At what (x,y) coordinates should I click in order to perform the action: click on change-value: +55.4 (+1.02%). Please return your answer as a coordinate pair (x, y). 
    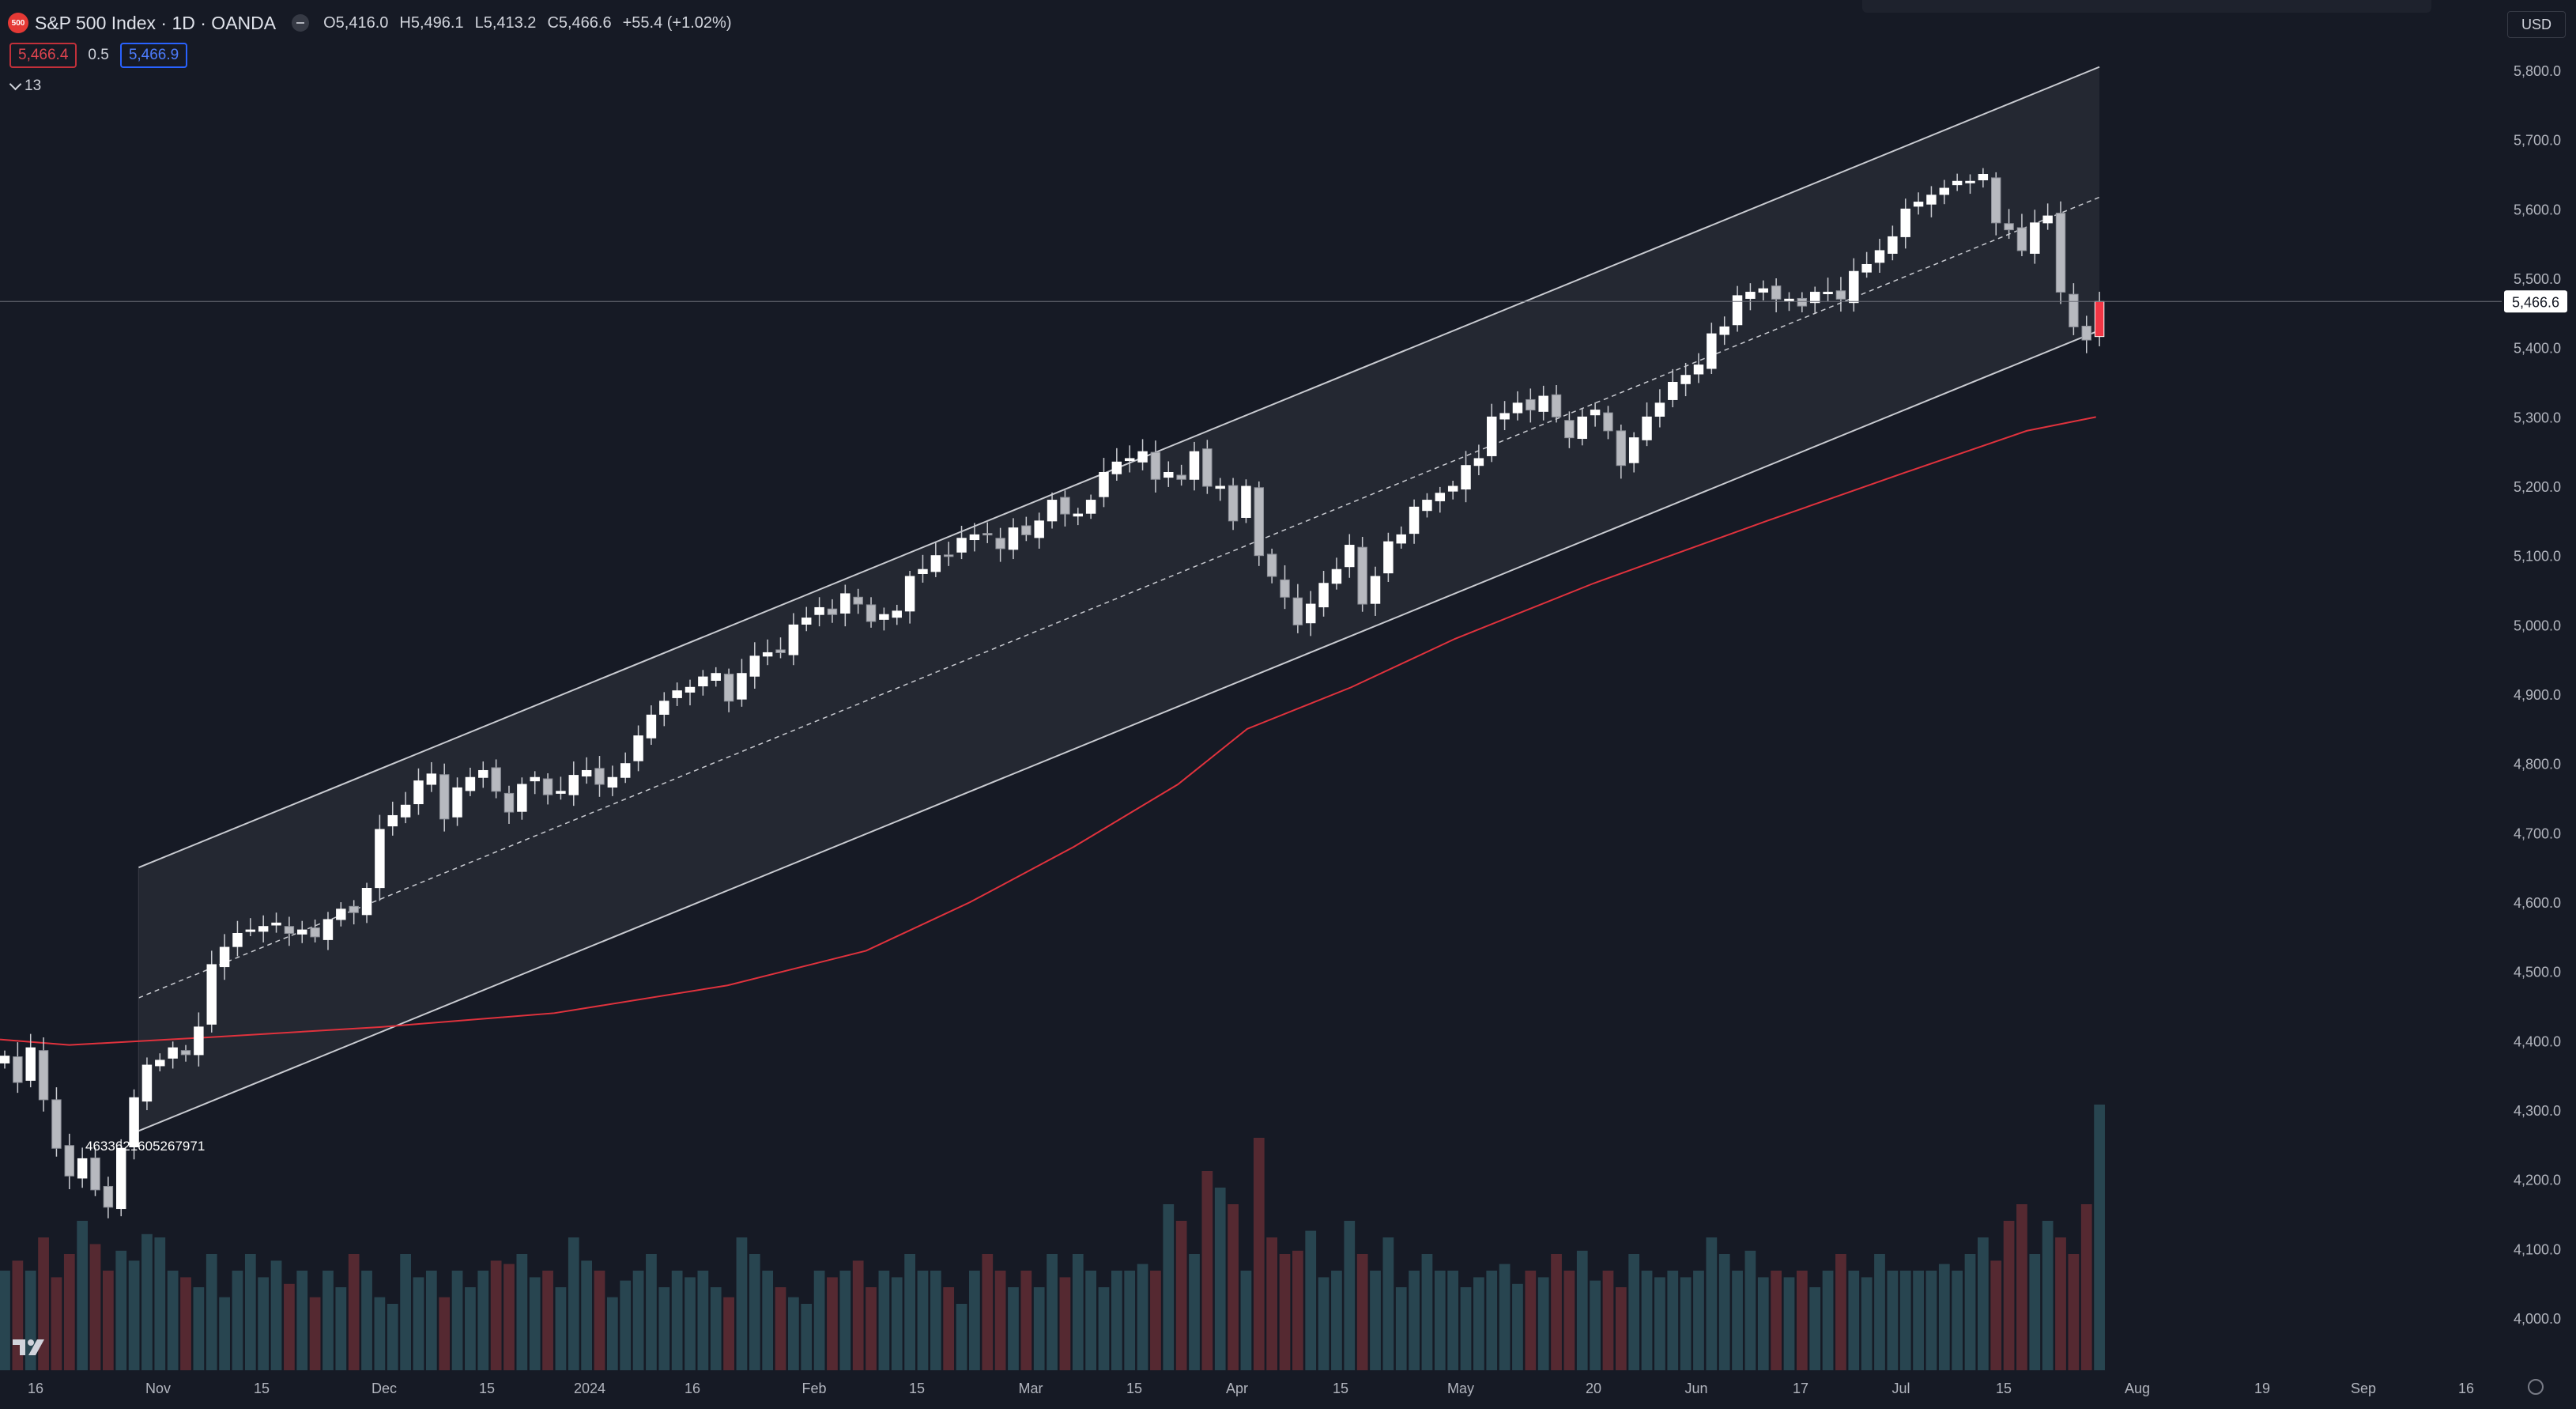
    Looking at the image, I should click on (677, 22).